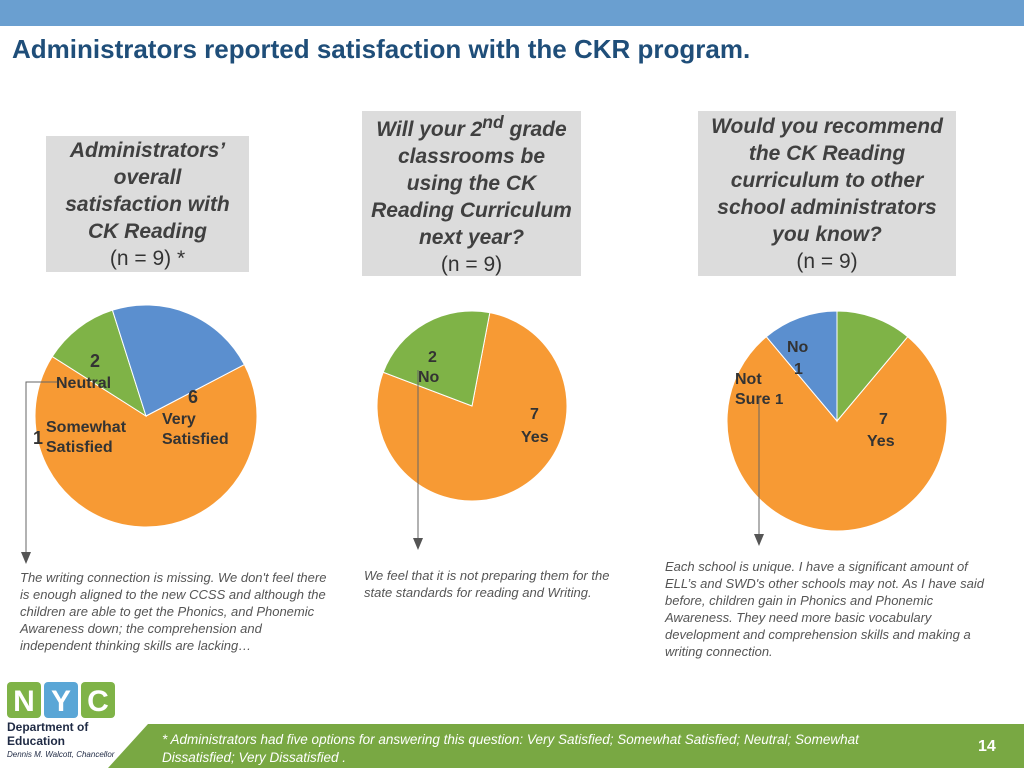 This screenshot has height=768, width=1024. What do you see at coordinates (471, 237) in the screenshot?
I see `question-line: next year?` at bounding box center [471, 237].